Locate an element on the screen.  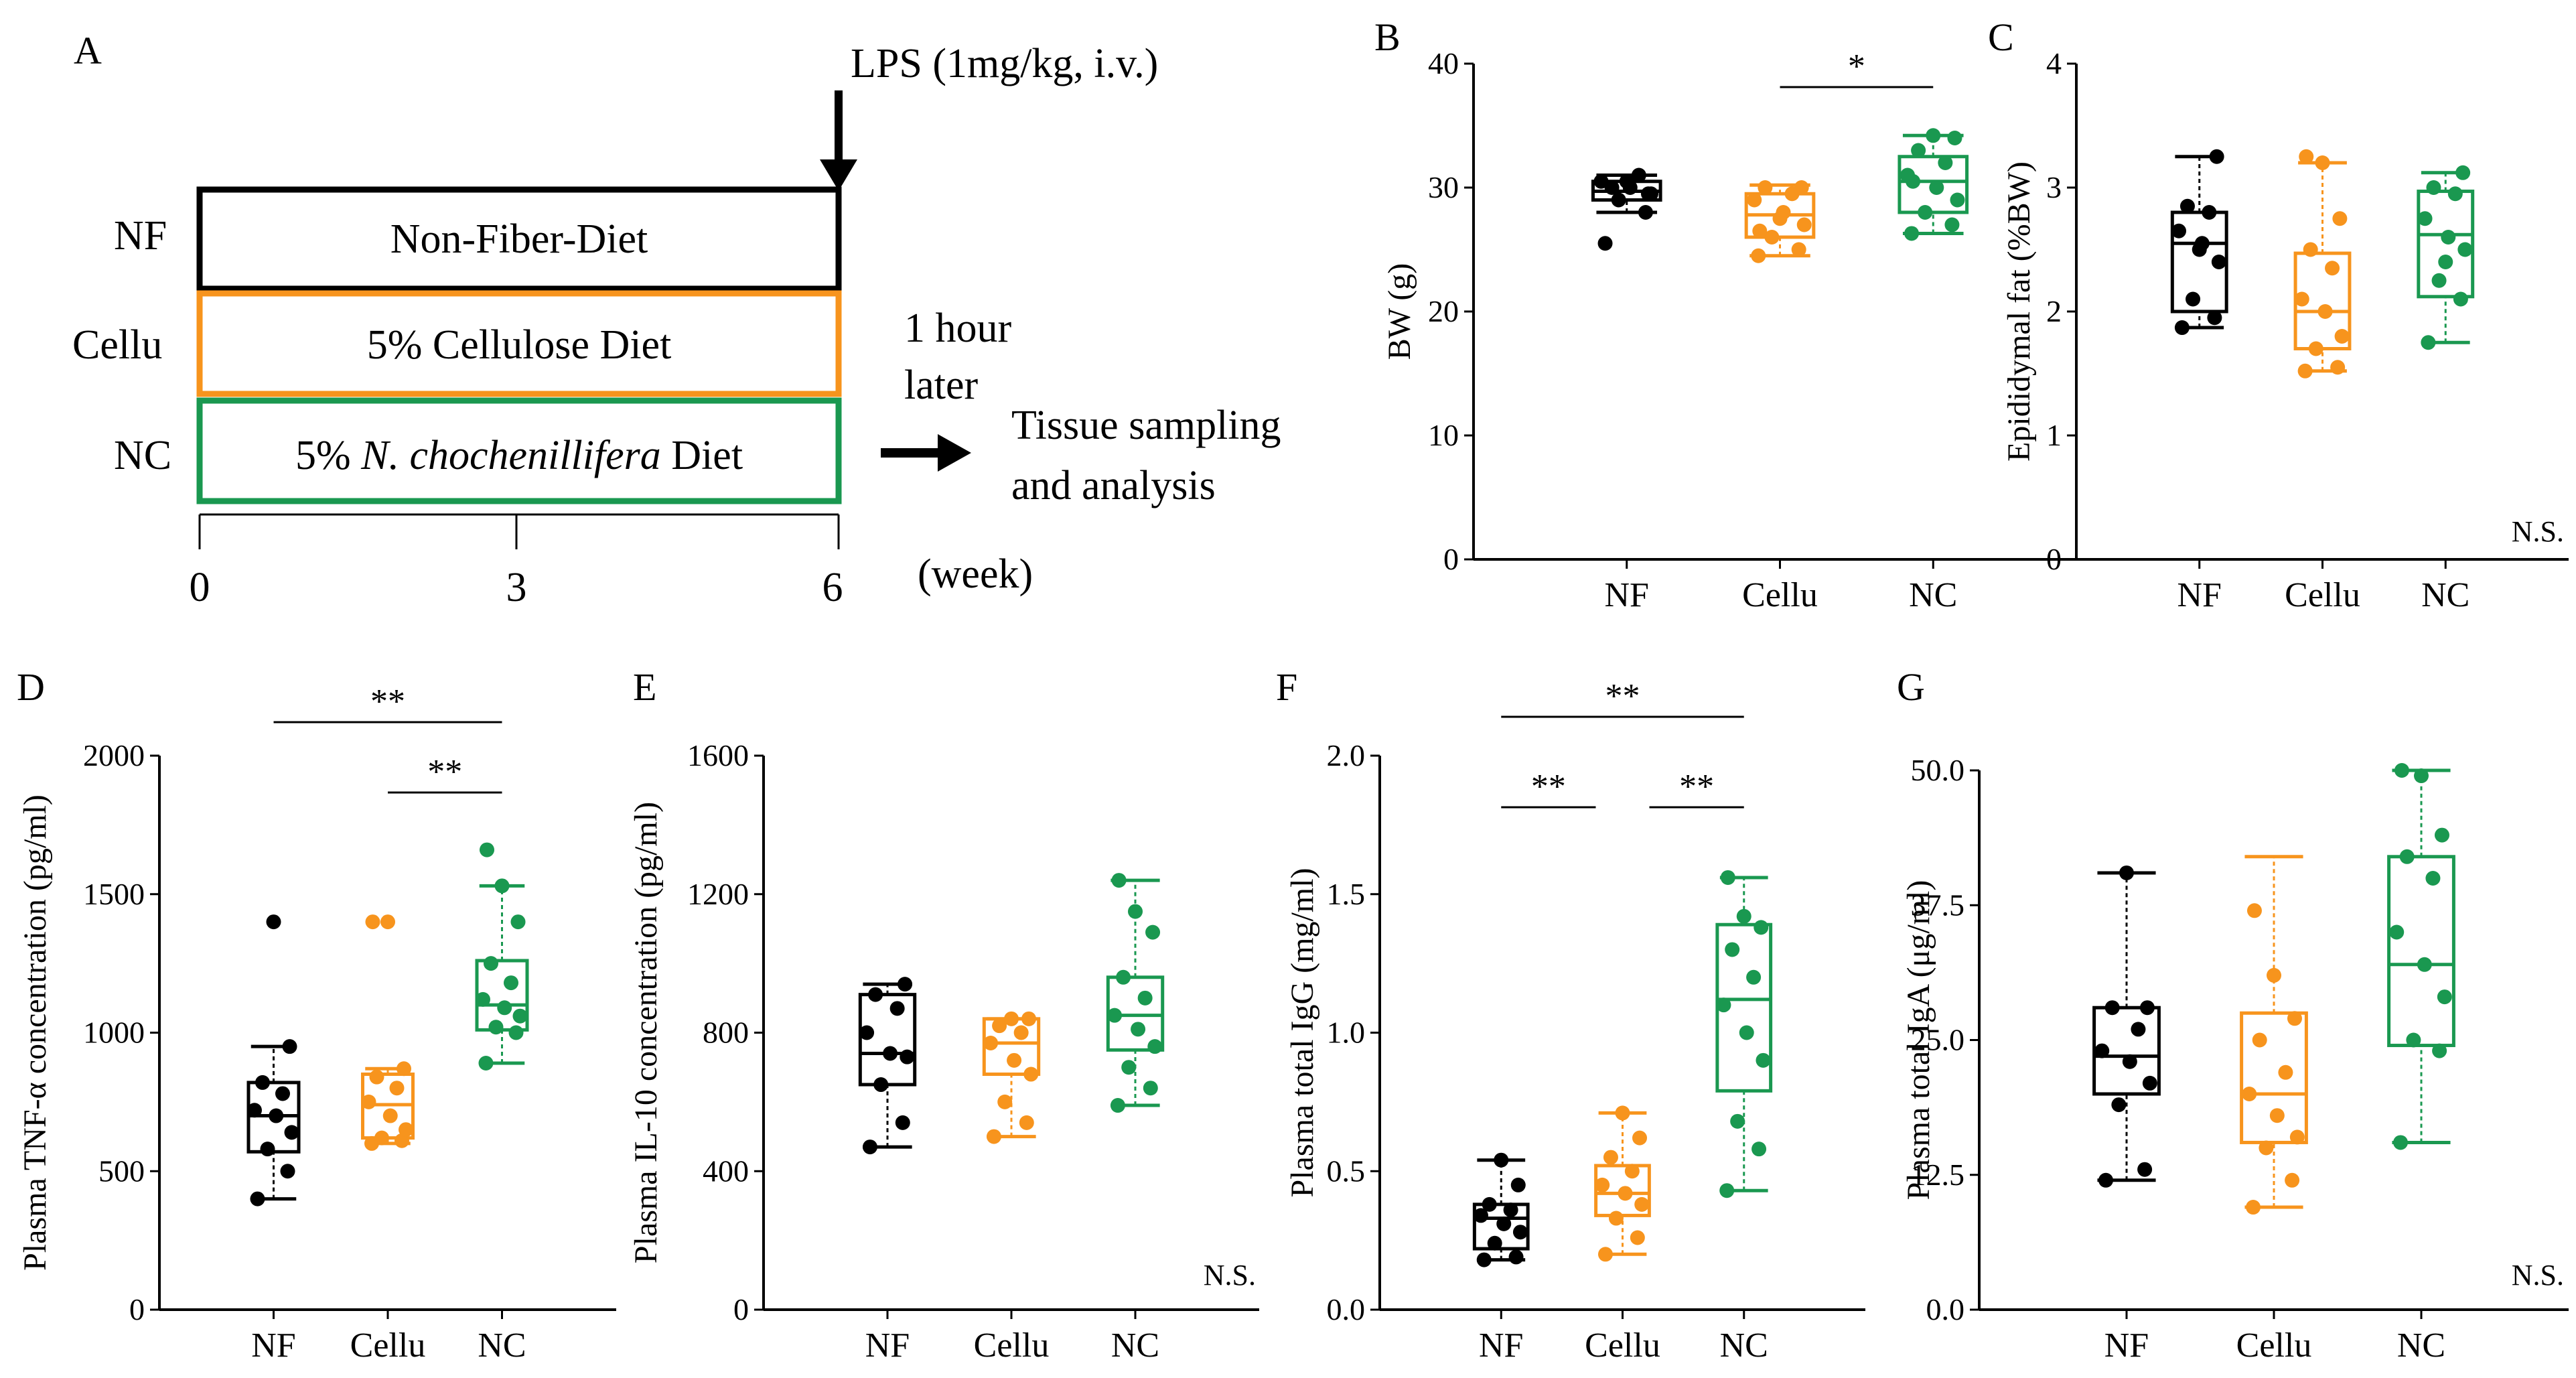
row-group-label: NF is located at coordinates (140, 236).